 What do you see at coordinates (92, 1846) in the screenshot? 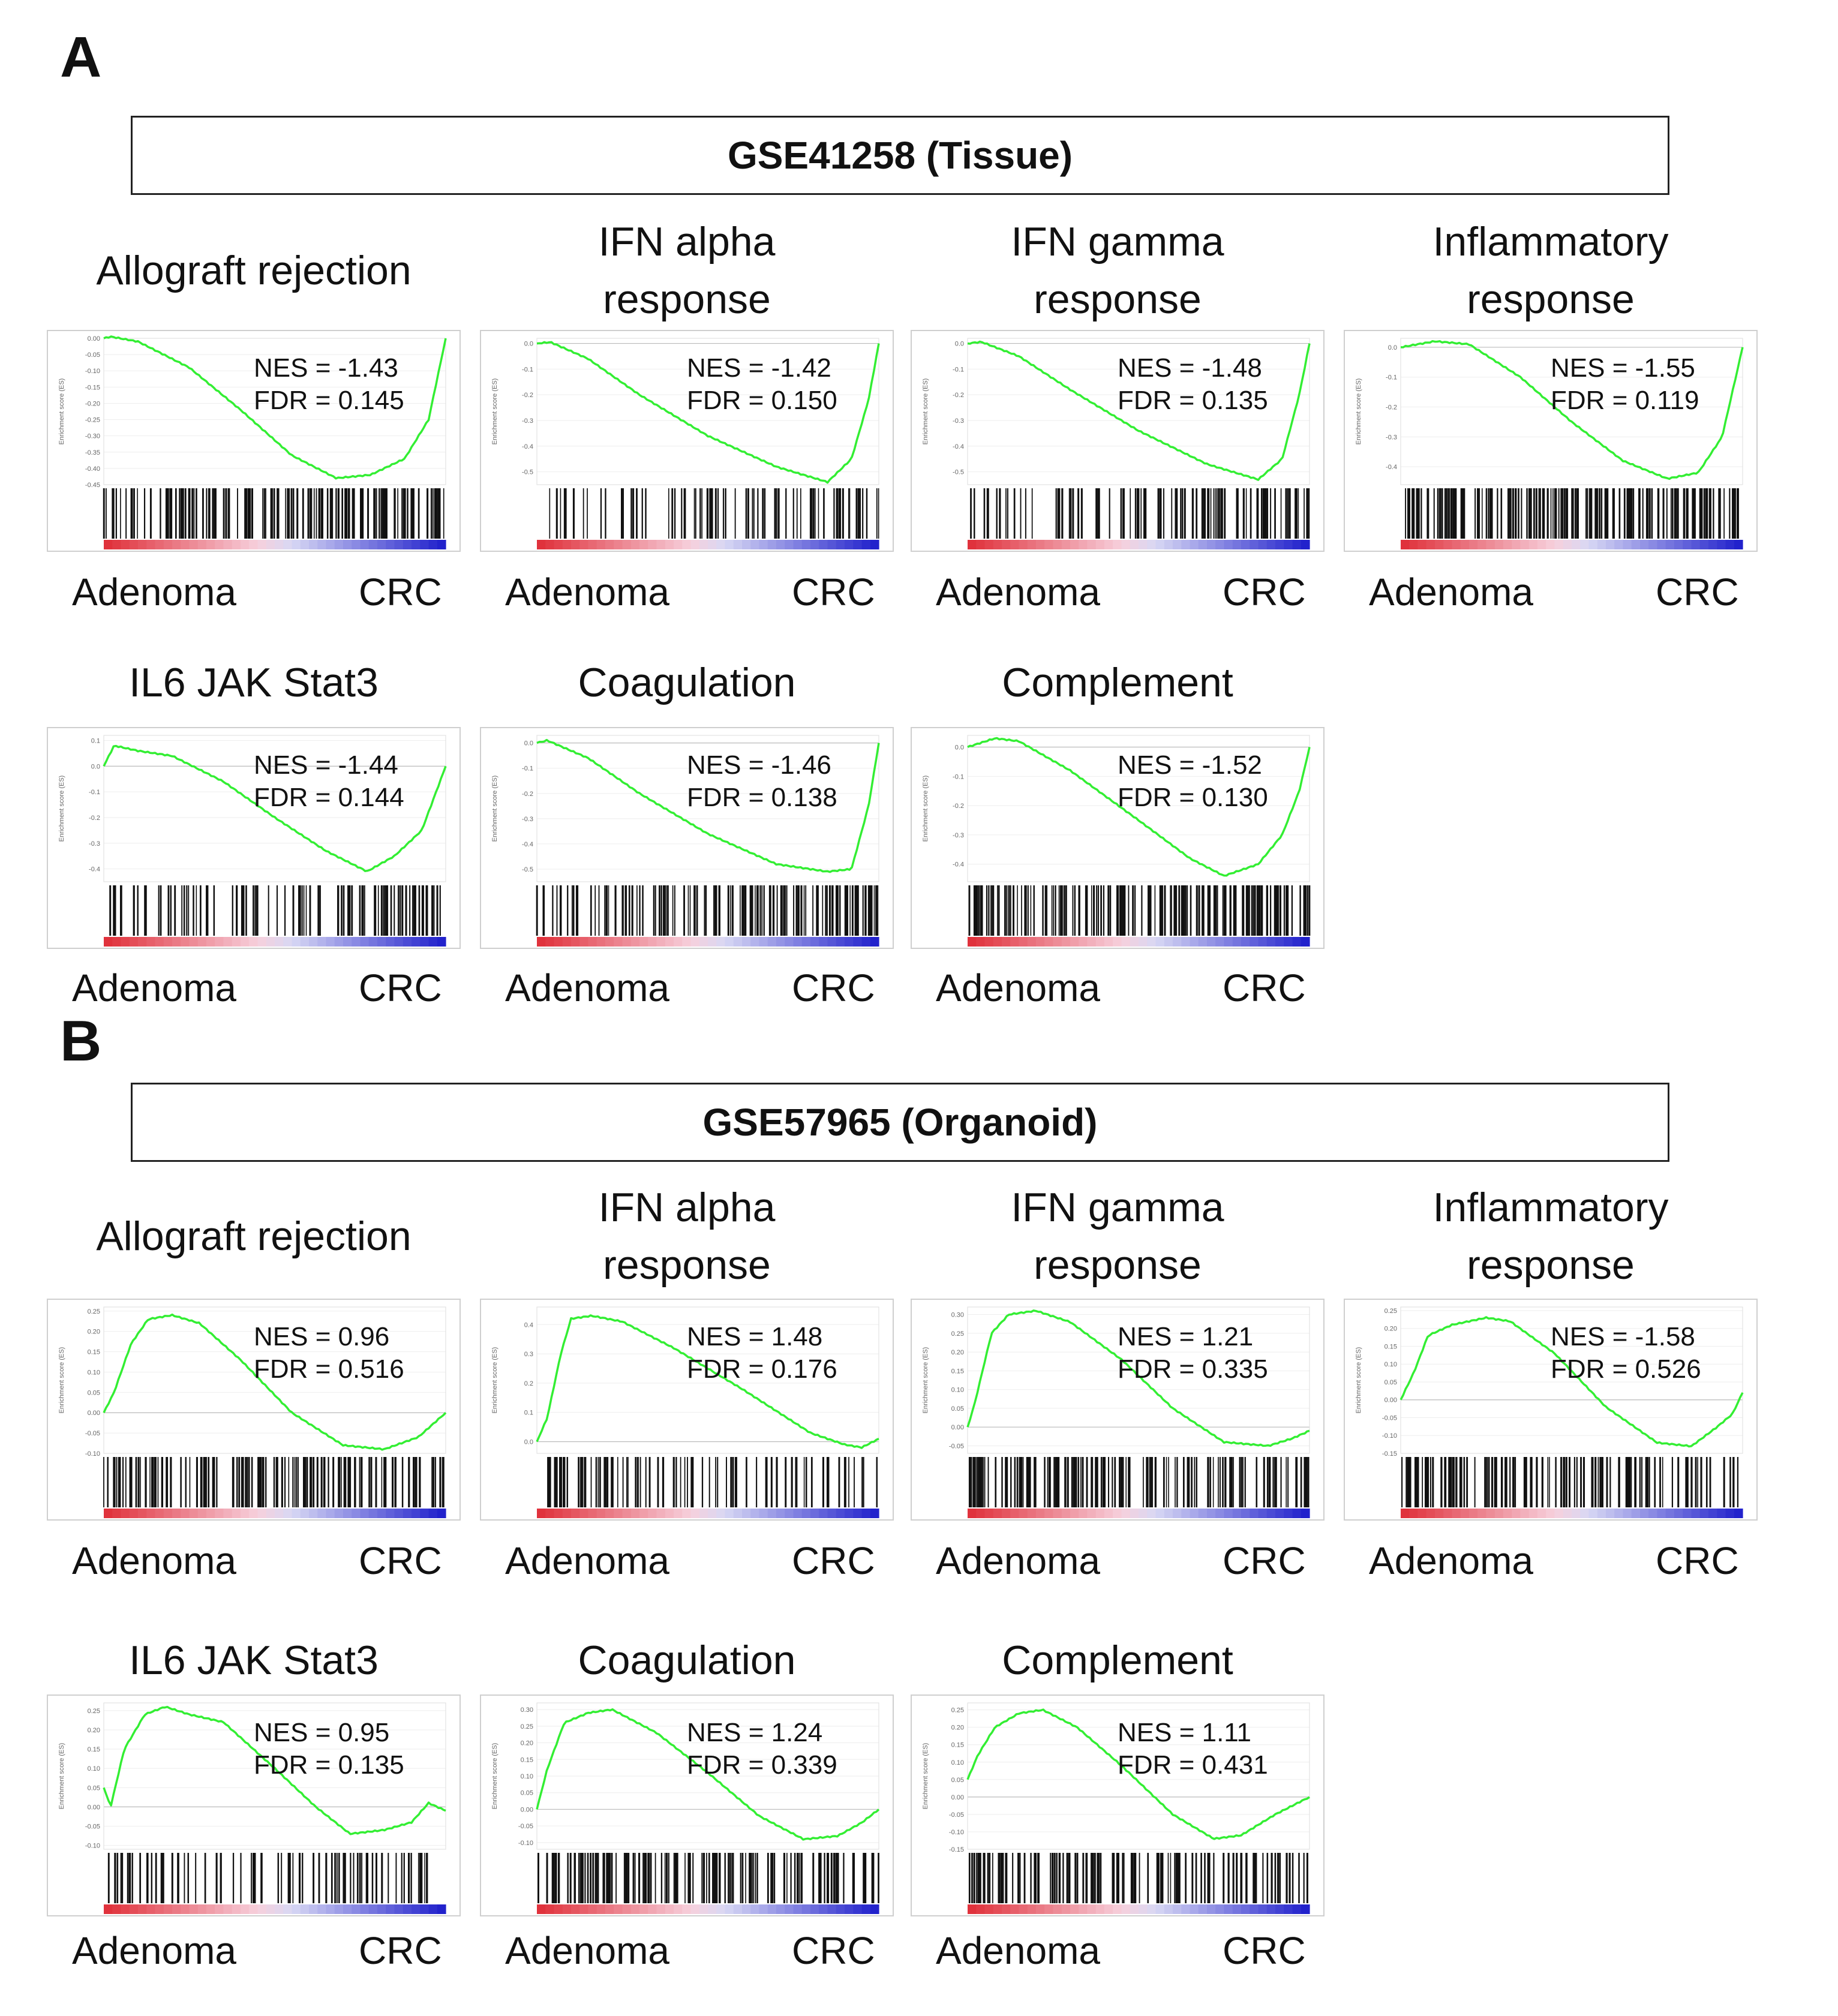
I see `y-tick-label: -0.10` at bounding box center [92, 1846].